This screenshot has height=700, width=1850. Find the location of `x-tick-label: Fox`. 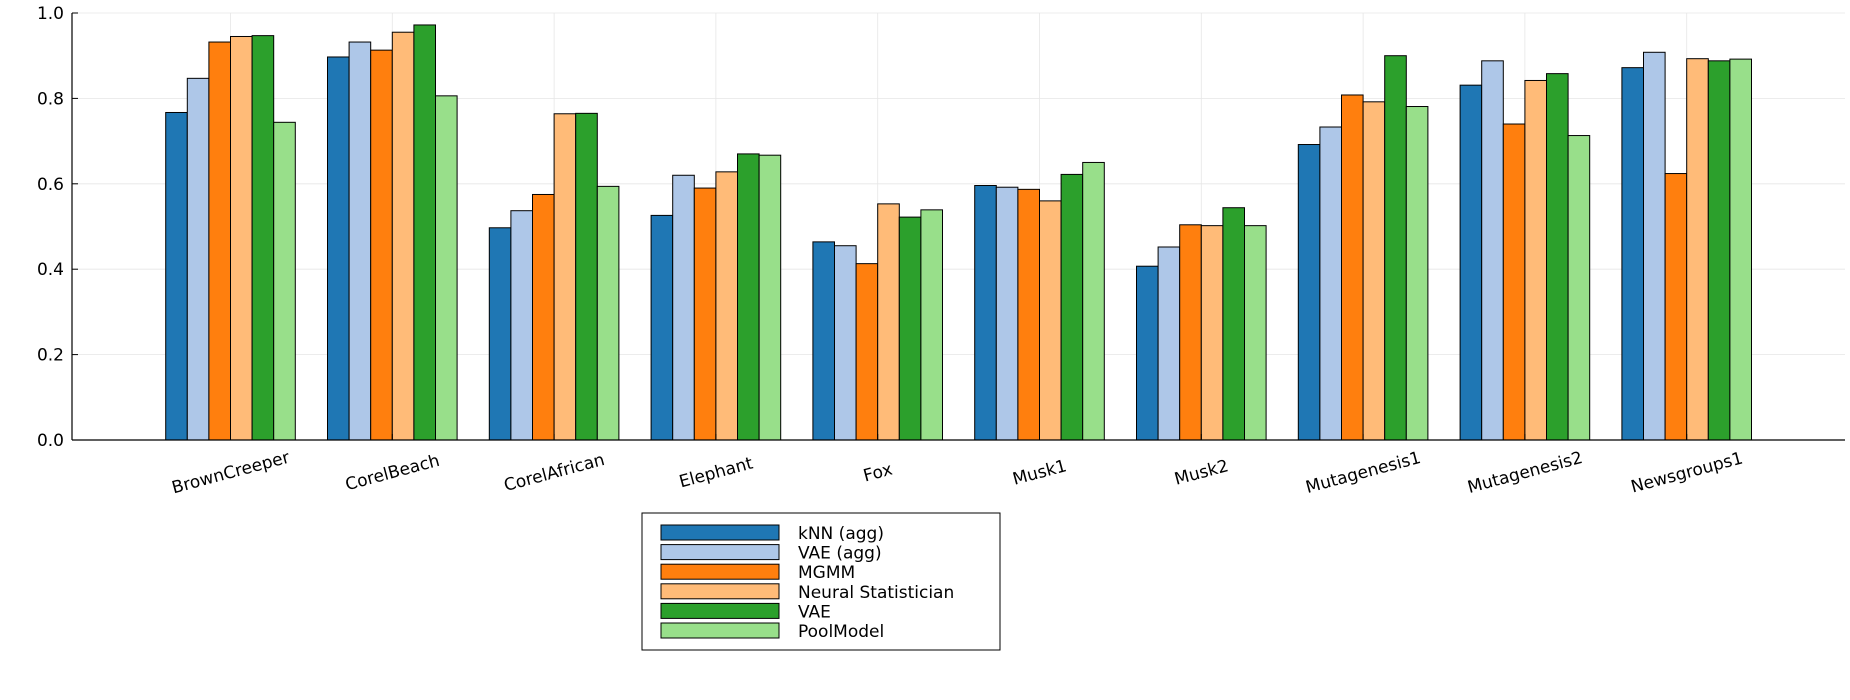

x-tick-label: Fox is located at coordinates (877, 473).